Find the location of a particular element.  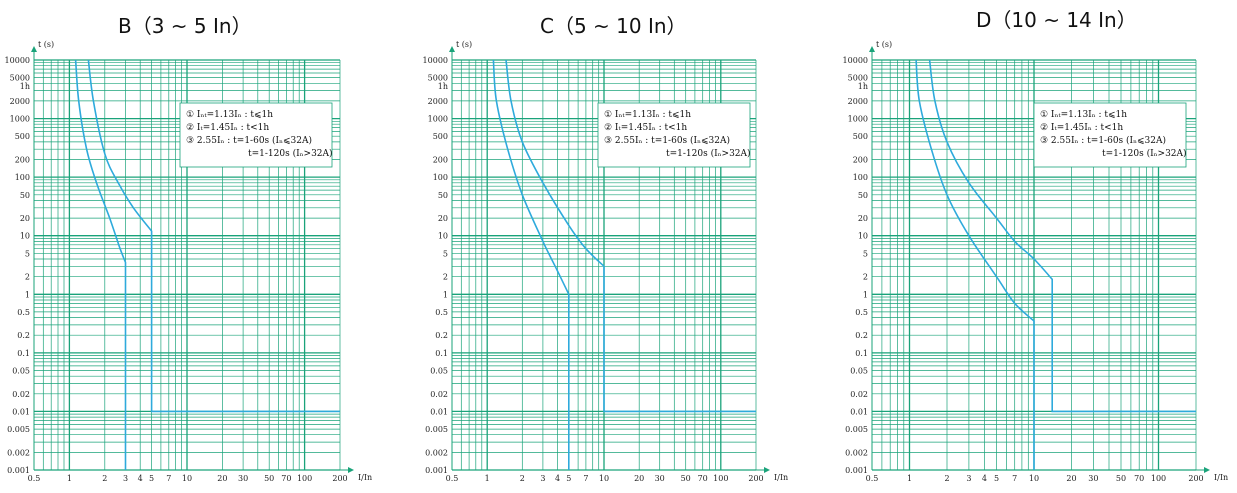

x-tick-label: 3 is located at coordinates (968, 478).